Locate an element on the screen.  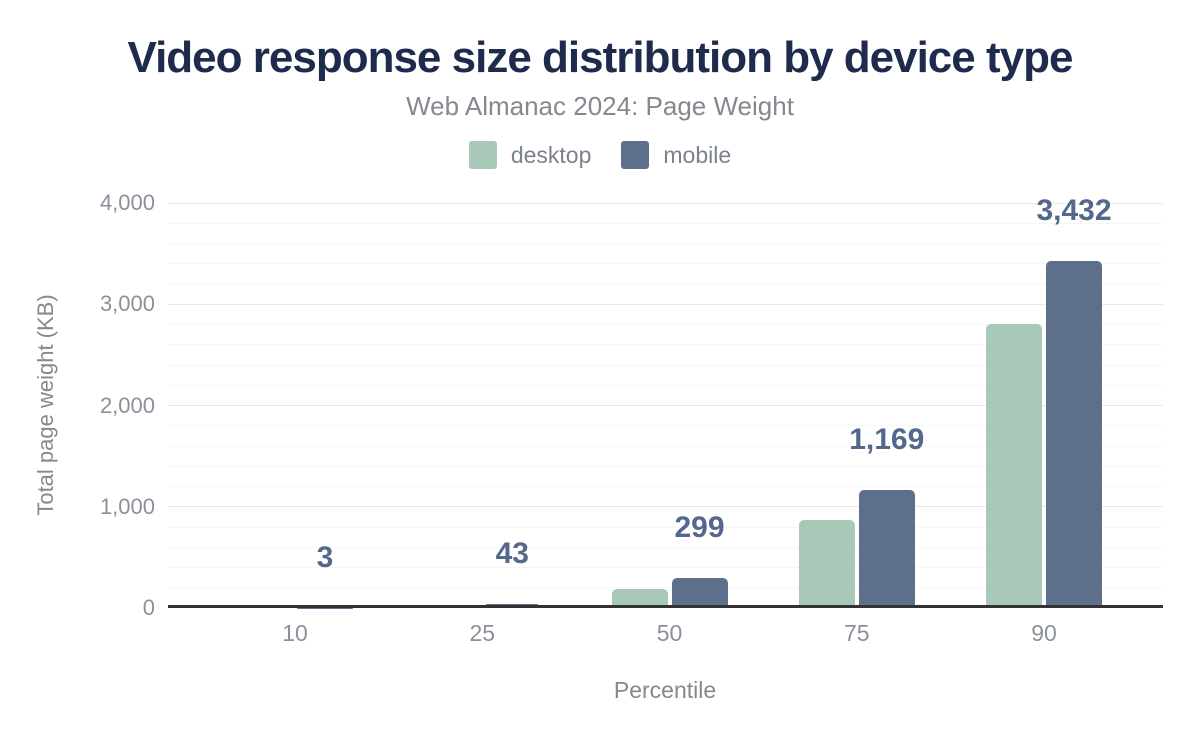
legend-label-desktop: desktop is located at coordinates (551, 154).